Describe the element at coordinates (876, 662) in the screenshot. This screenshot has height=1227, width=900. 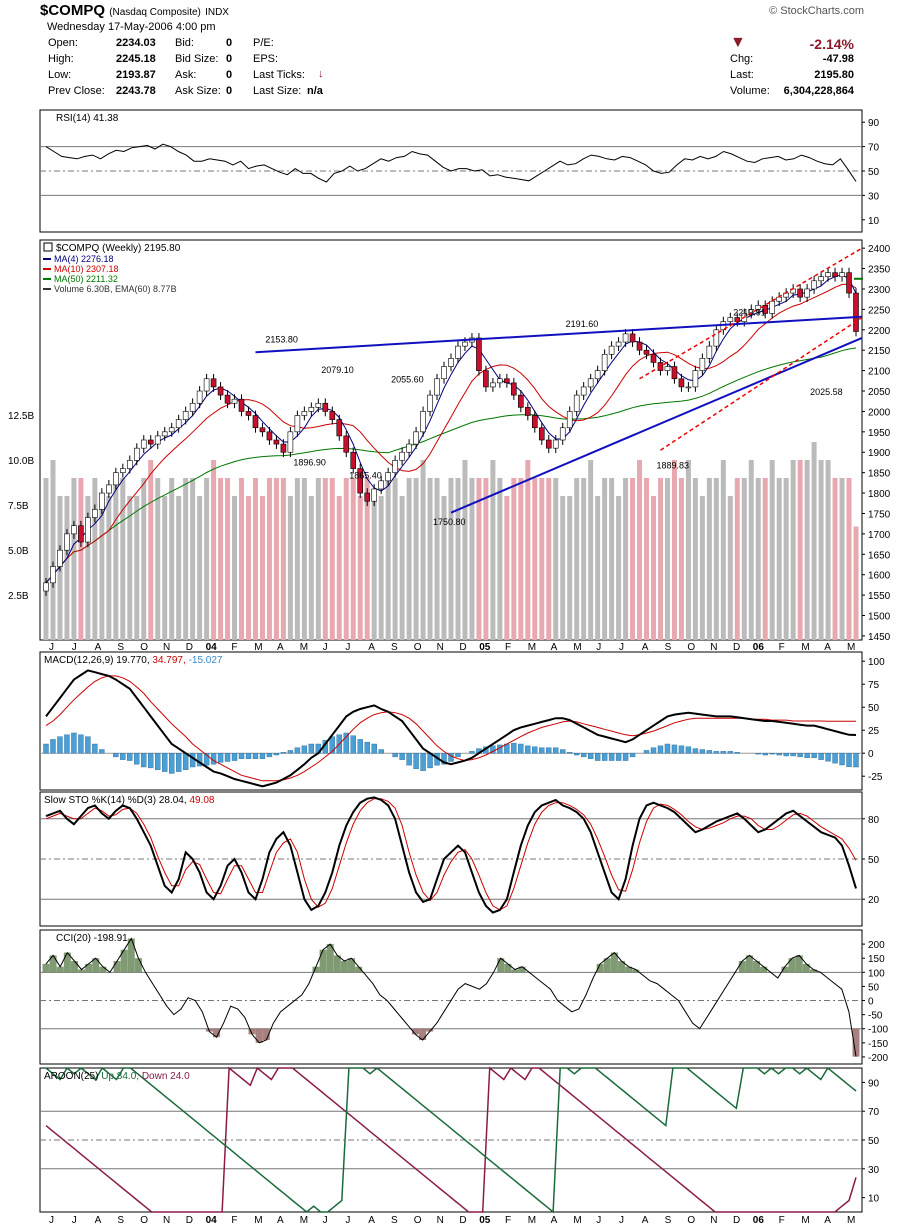
I see `macd-y-tick-label: 100` at that location.